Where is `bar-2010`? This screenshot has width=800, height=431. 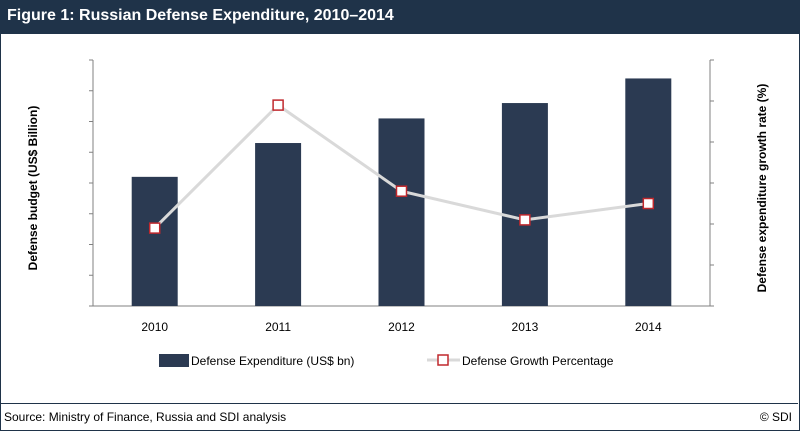
bar-2010 is located at coordinates (154, 241).